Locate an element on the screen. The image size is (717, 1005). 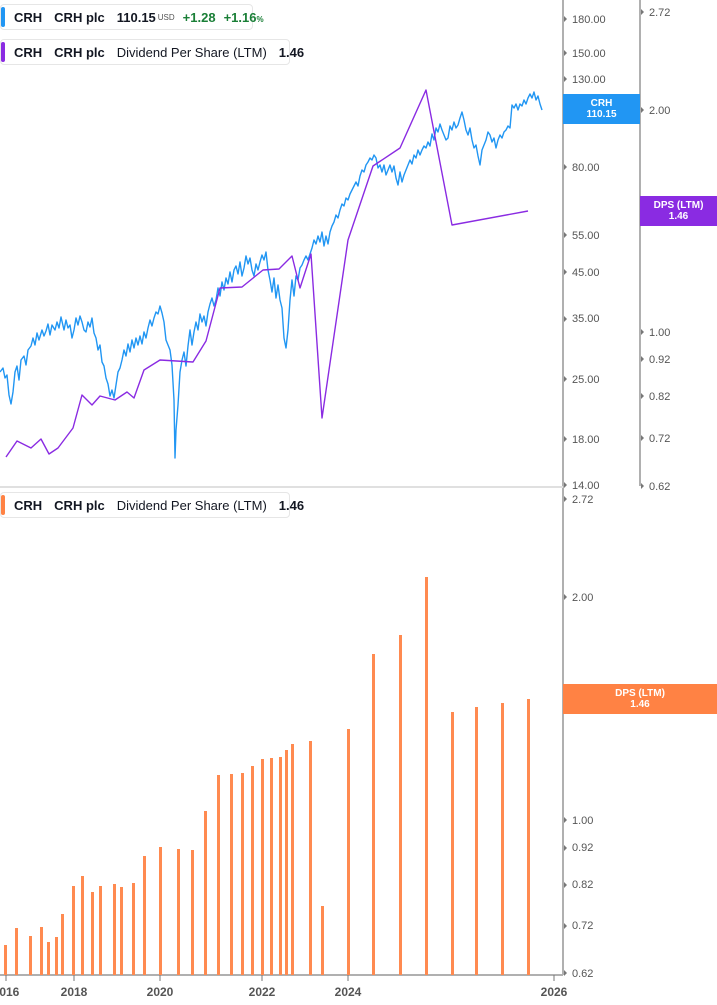
x-label-2026: 2026 is located at coordinates (554, 992).